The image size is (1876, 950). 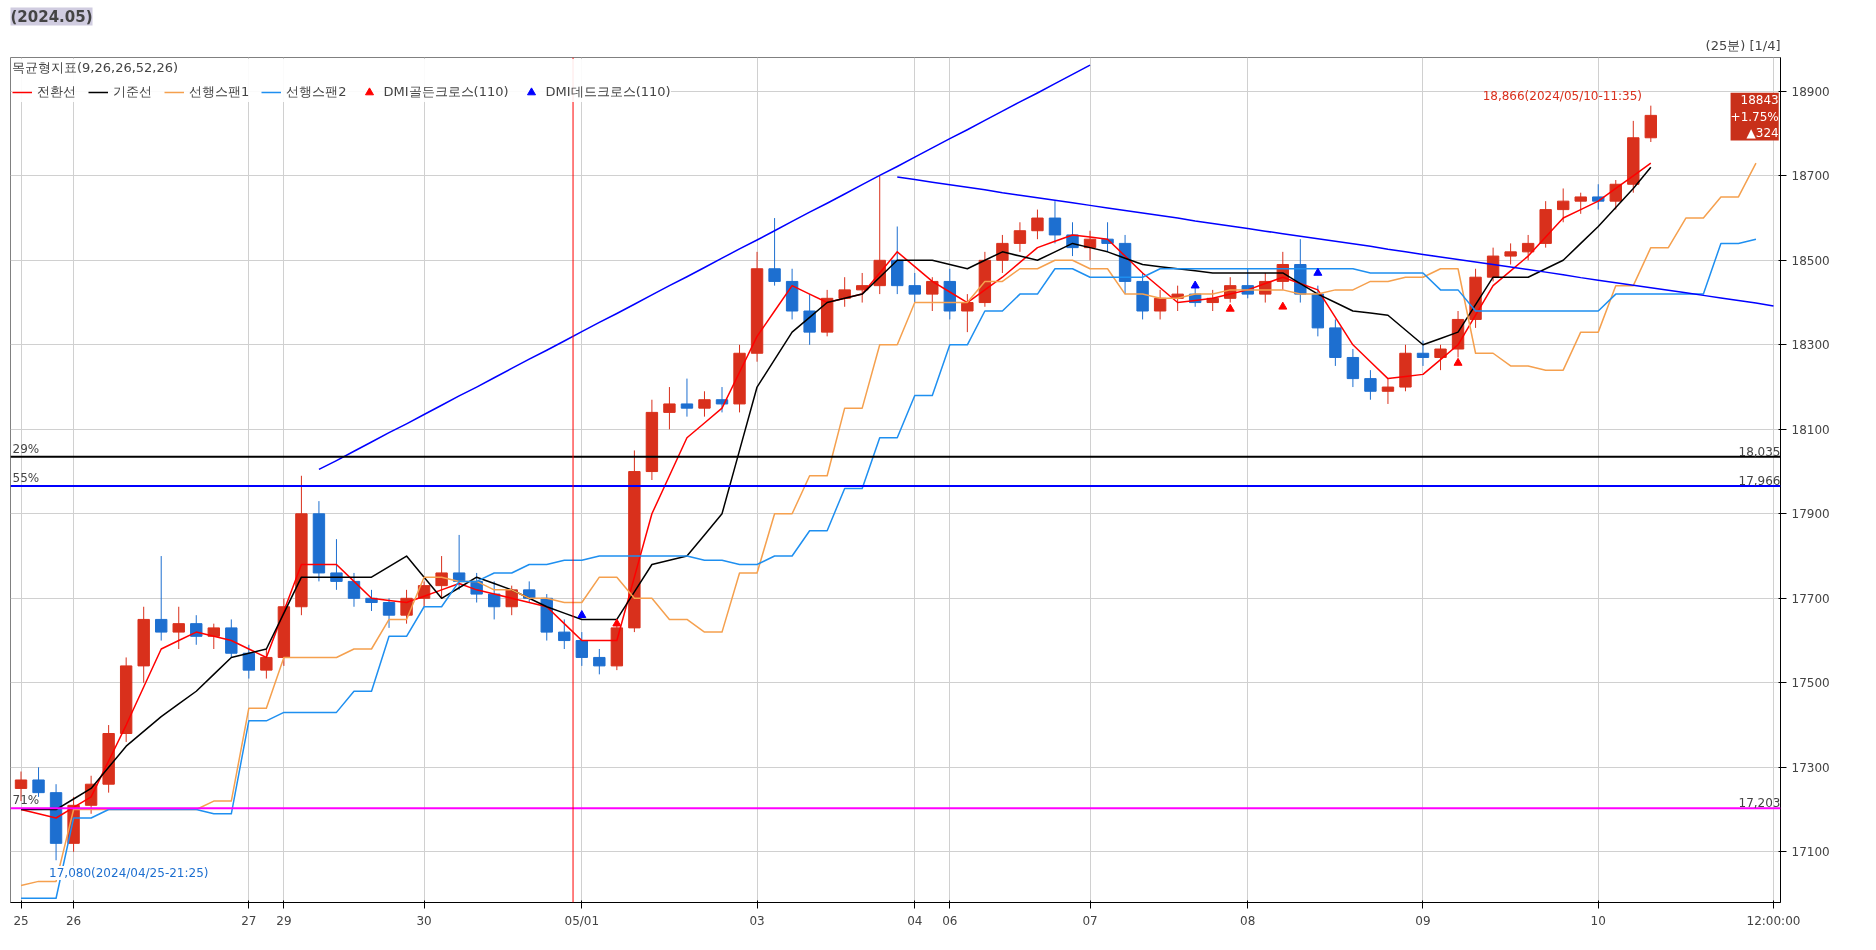 I want to click on x-tick-label: 26, so click(x=73, y=920).